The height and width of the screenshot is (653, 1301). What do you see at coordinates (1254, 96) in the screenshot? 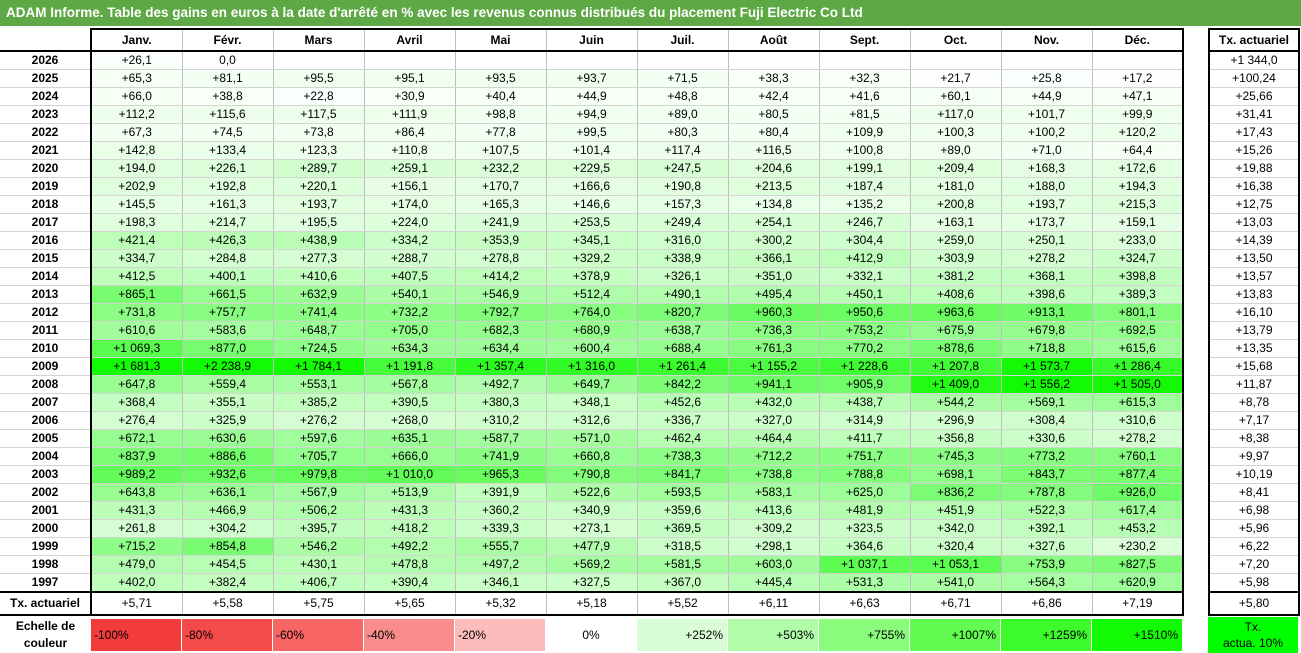
I see `actuarial-rate-cell: +25,66` at bounding box center [1254, 96].